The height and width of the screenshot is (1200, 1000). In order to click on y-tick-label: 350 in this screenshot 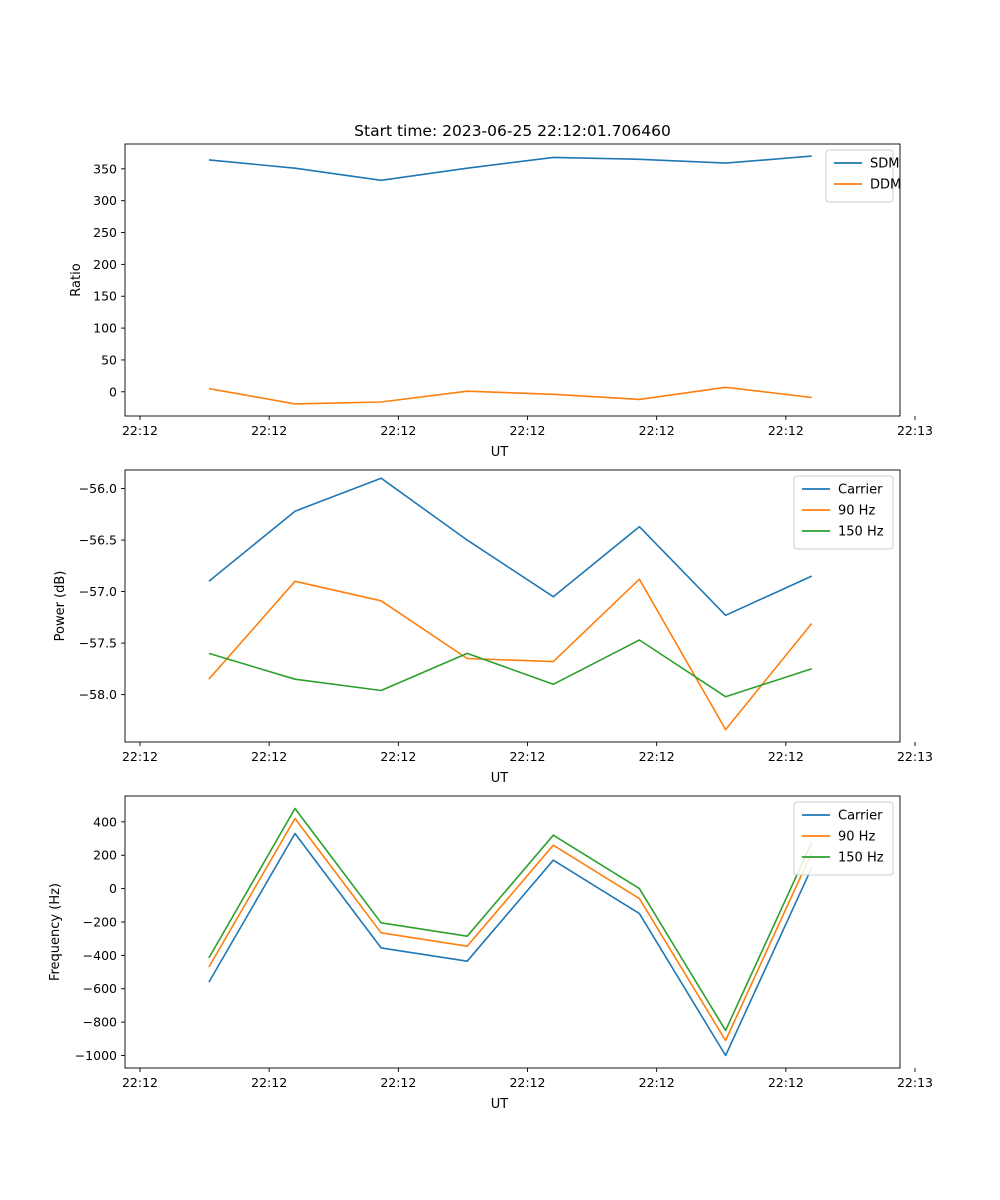, I will do `click(105, 168)`.